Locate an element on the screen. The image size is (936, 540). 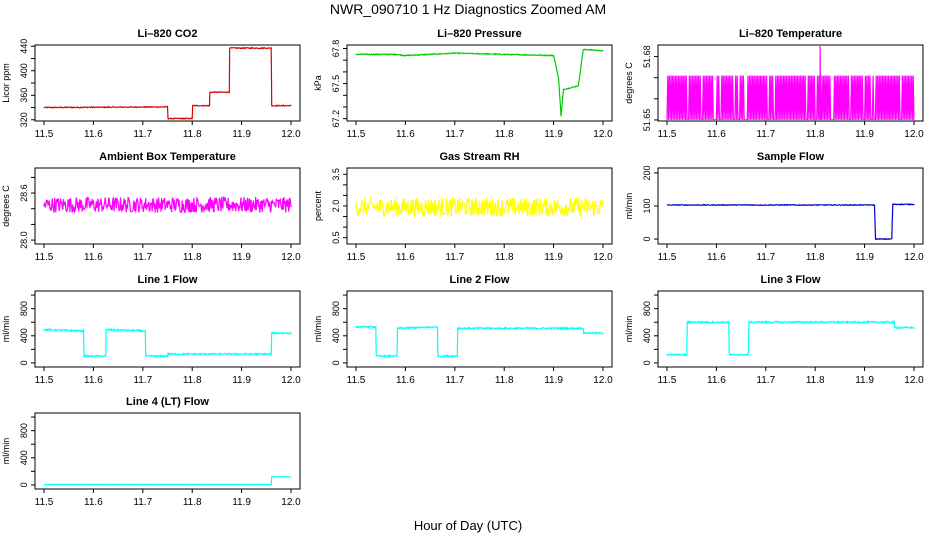
y-tick-label: 3.5 is located at coordinates (336, 174).